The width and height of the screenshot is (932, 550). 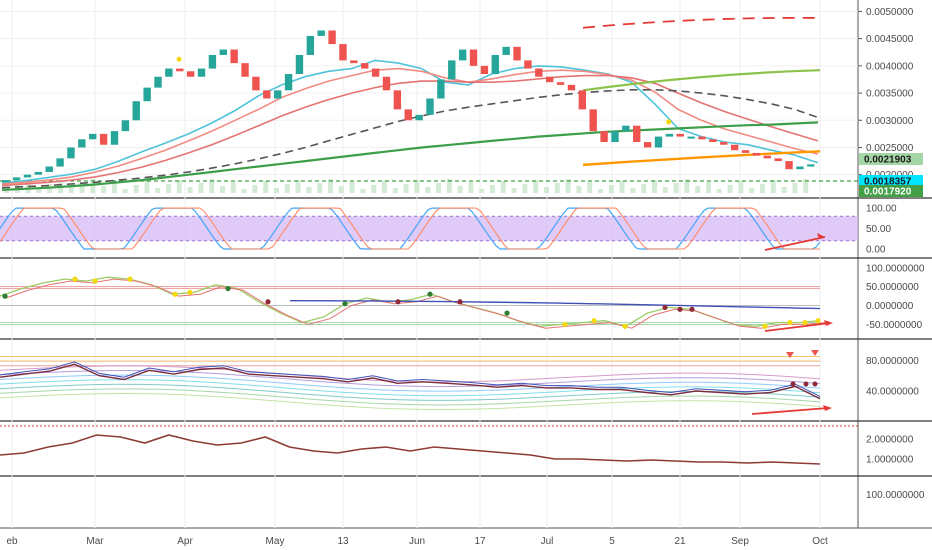 I want to click on oscillator-tick-label: 100.0000000, so click(x=895, y=268).